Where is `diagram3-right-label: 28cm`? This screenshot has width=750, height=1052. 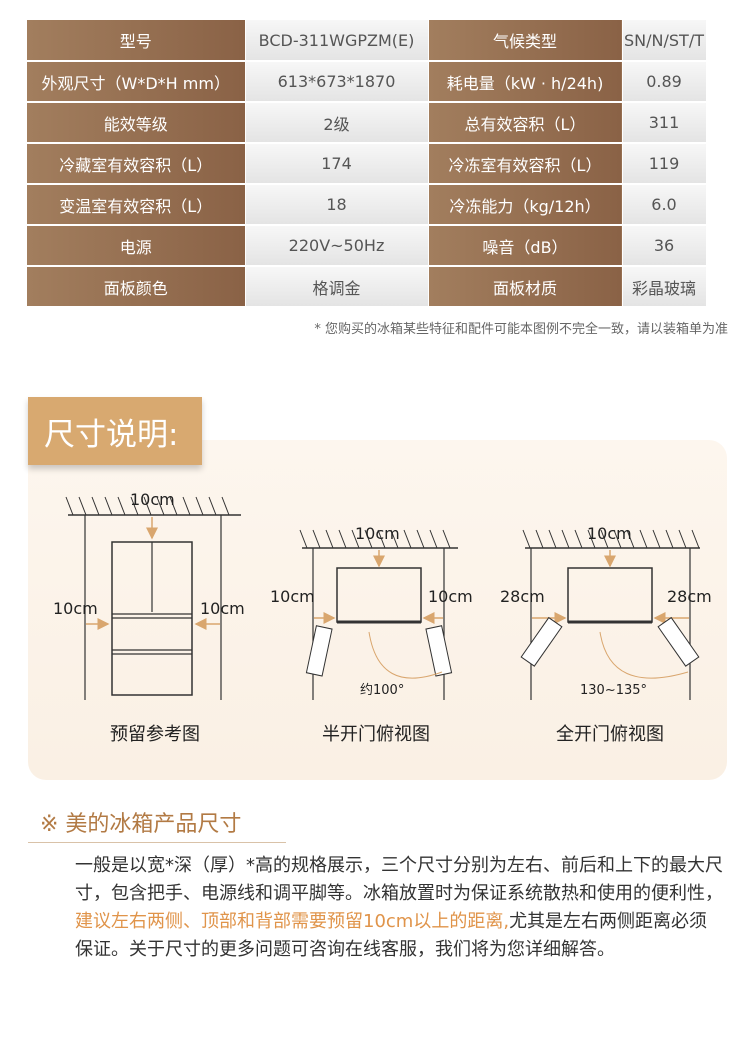 diagram3-right-label: 28cm is located at coordinates (689, 596).